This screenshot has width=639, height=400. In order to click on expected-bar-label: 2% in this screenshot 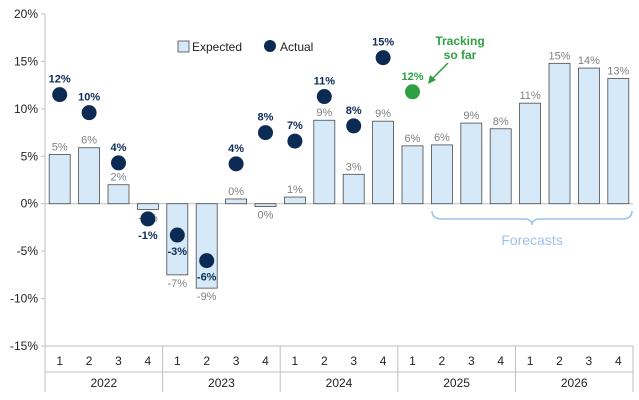, I will do `click(119, 178)`.